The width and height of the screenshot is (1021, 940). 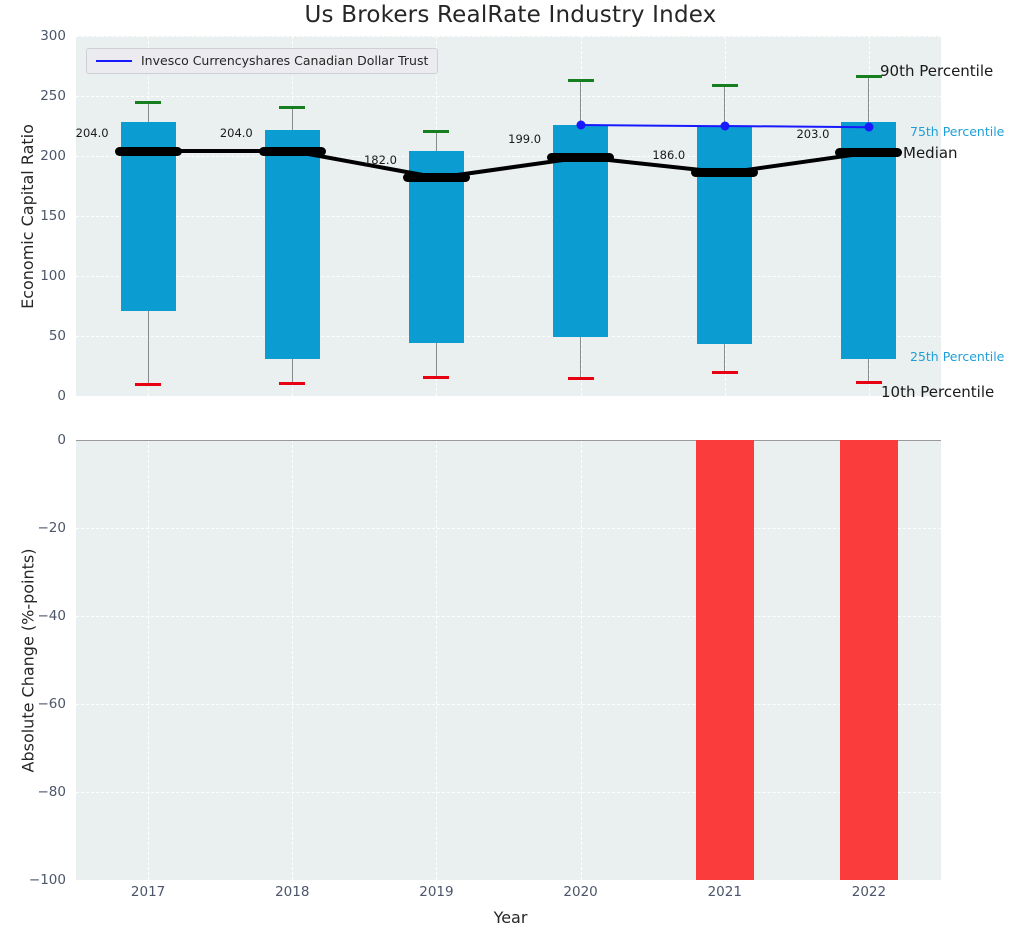 What do you see at coordinates (220, 151) in the screenshot?
I see `median-connector` at bounding box center [220, 151].